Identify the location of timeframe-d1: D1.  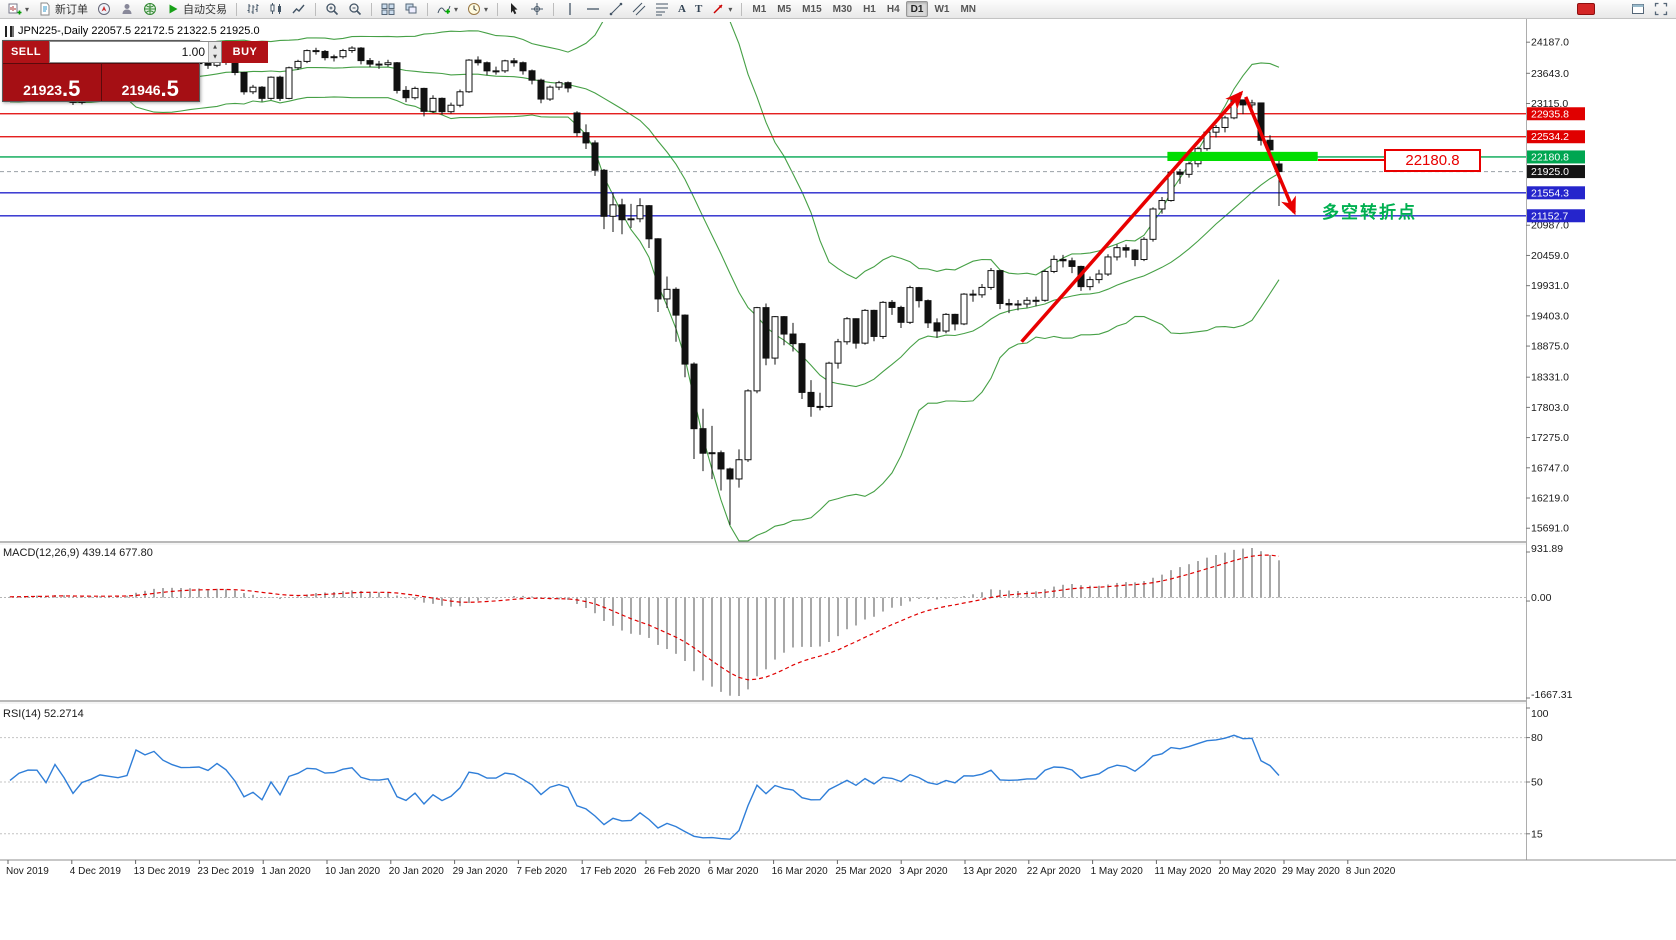
(917, 9).